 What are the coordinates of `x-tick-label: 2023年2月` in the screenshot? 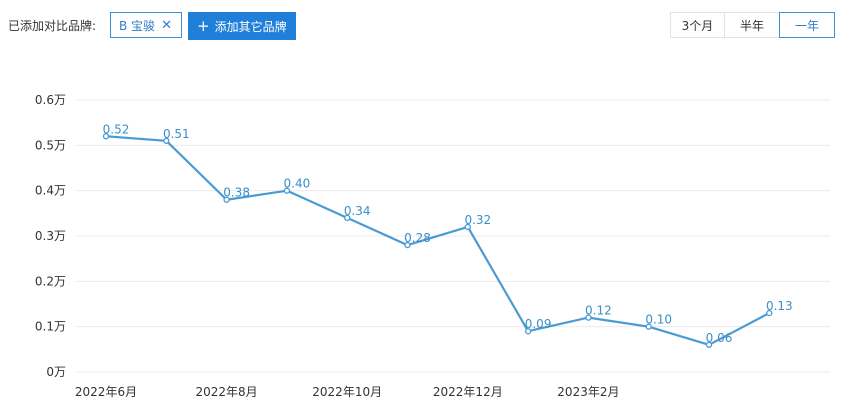 It's located at (588, 392).